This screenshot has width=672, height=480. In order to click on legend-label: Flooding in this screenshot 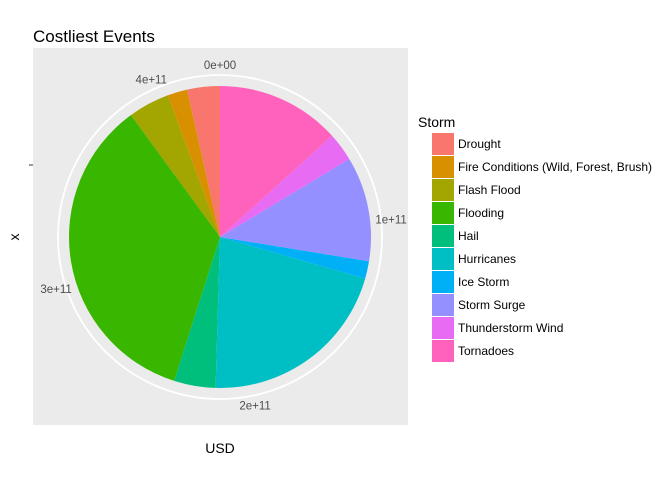, I will do `click(481, 213)`.